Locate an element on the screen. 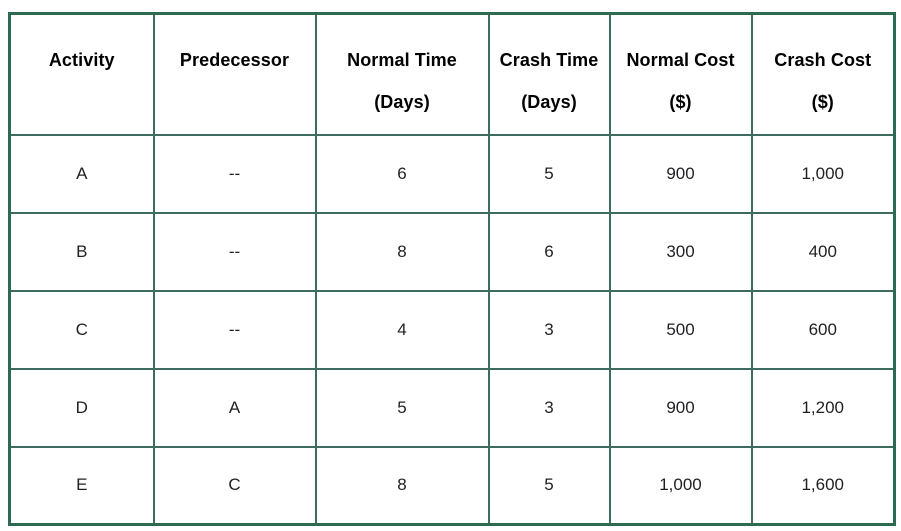 The height and width of the screenshot is (531, 901). cell-crash-cost: 400 is located at coordinates (823, 251).